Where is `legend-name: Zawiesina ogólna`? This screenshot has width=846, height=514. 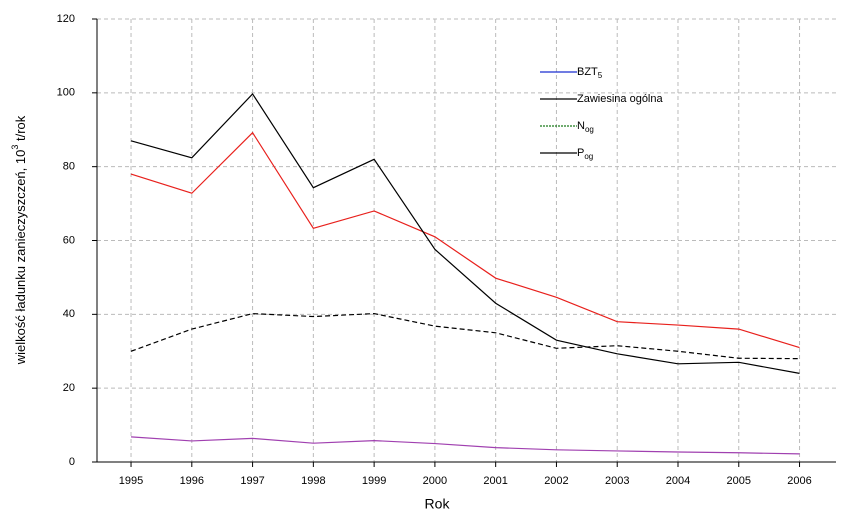 legend-name: Zawiesina ogólna is located at coordinates (620, 99).